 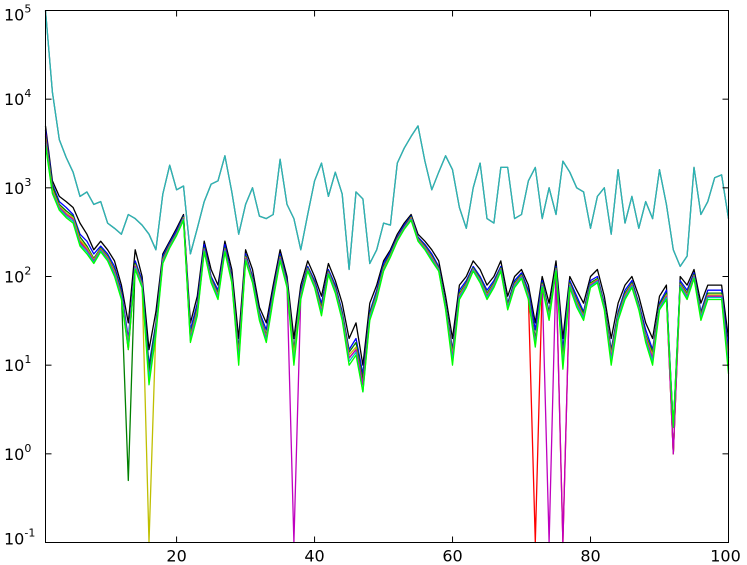 I want to click on y-tick-label: 10², so click(x=17, y=276).